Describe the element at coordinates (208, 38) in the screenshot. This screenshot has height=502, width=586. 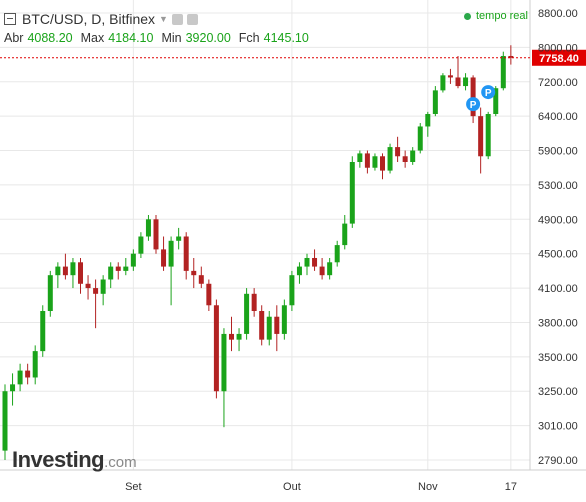
I see `low-value: 3920.00` at that location.